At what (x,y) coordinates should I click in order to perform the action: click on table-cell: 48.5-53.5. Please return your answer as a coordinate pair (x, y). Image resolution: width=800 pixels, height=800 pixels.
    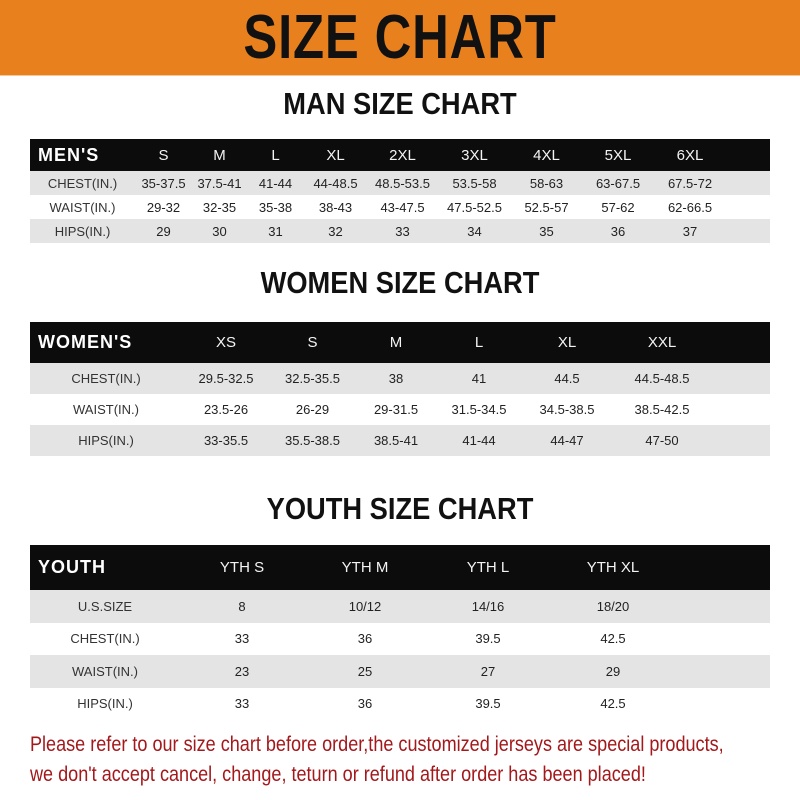
    Looking at the image, I should click on (402, 183).